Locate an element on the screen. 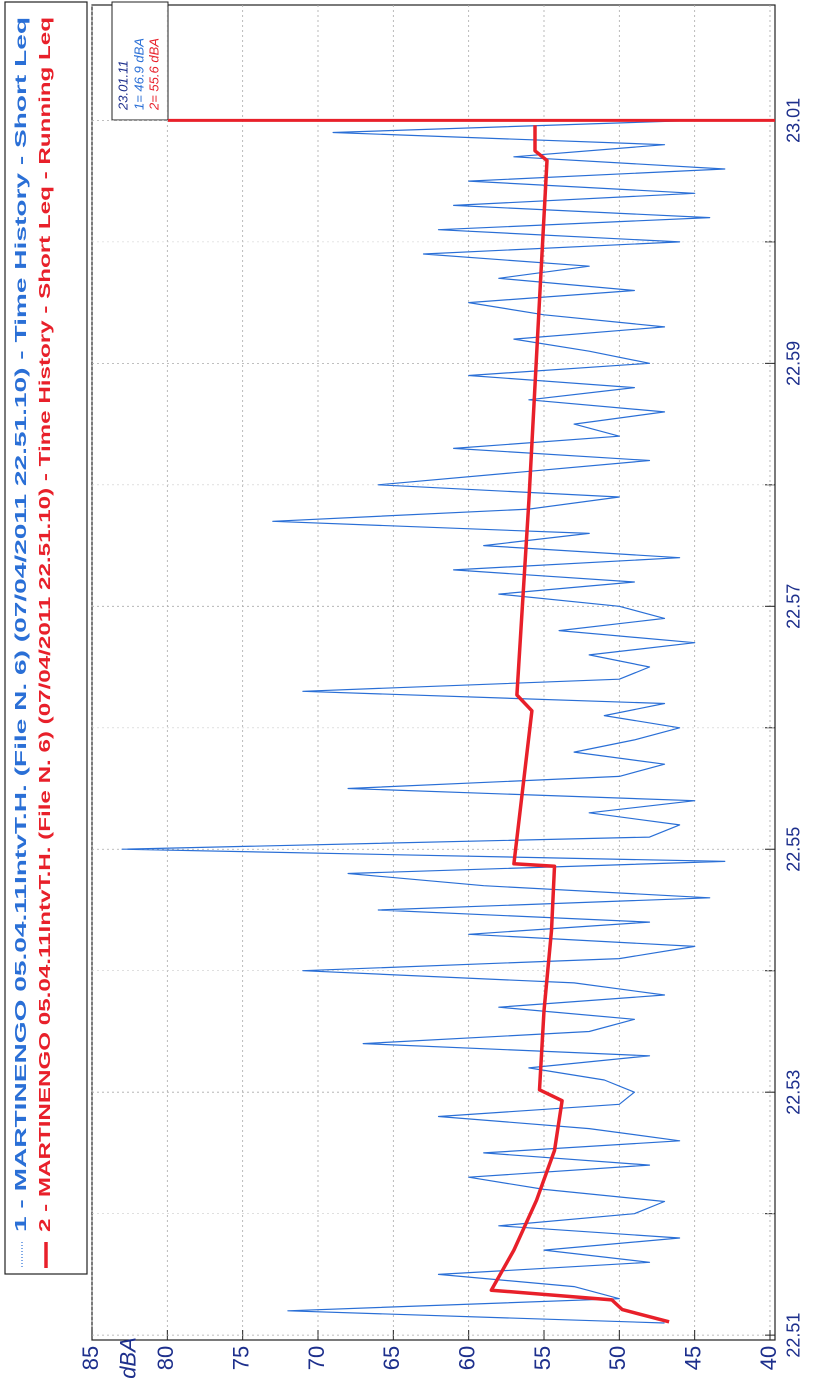  cursor-label: 23.01.11 is located at coordinates (122, 85).